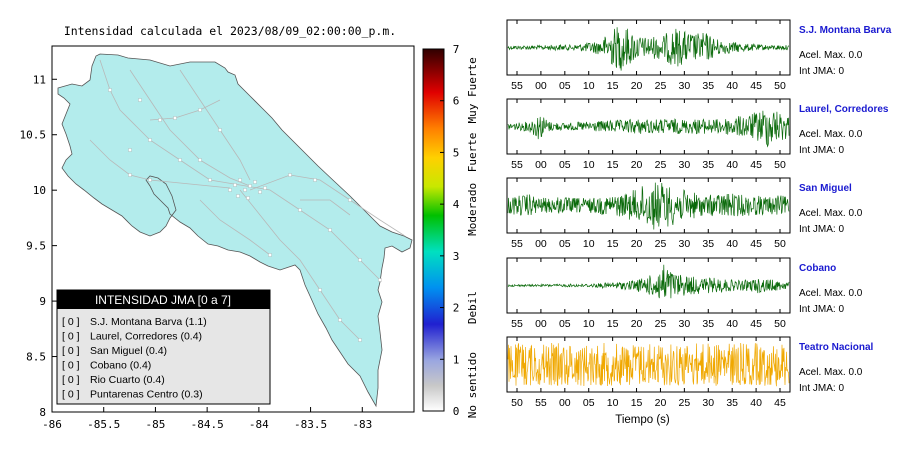 The height and width of the screenshot is (460, 910). What do you see at coordinates (33, 135) in the screenshot?
I see `map-y-tick-label: 10.5` at bounding box center [33, 135].